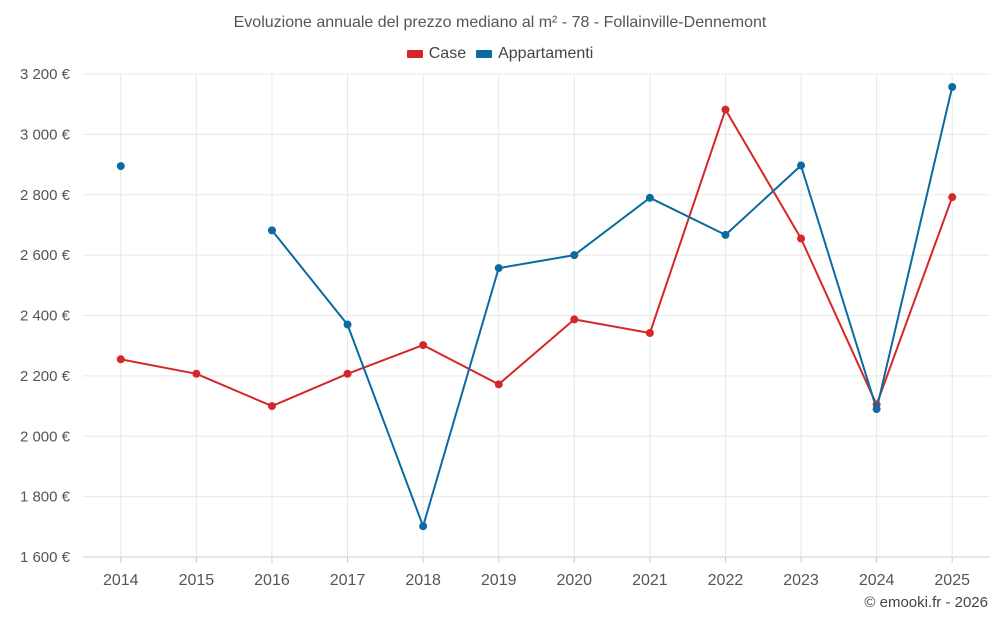 This screenshot has width=1000, height=625. Describe the element at coordinates (348, 580) in the screenshot. I see `x-tick-label: 2017` at that location.